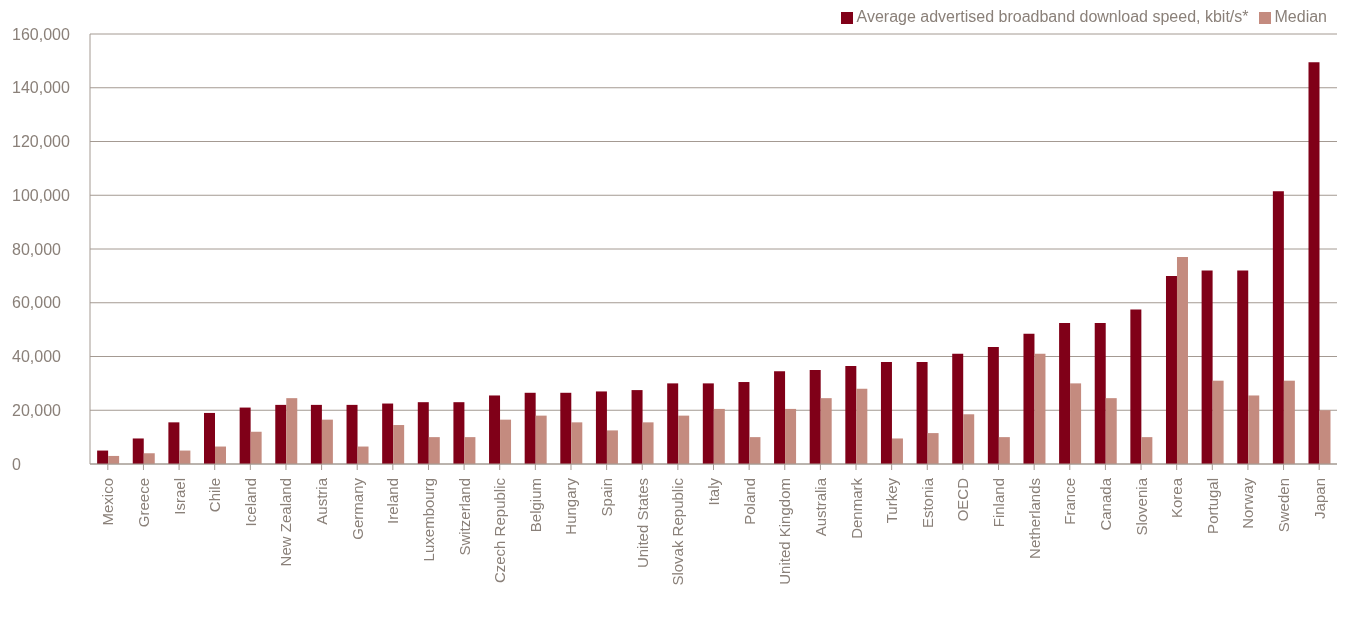 This screenshot has width=1349, height=622. What do you see at coordinates (16, 464) in the screenshot?
I see `y-tick-label: 0` at bounding box center [16, 464].